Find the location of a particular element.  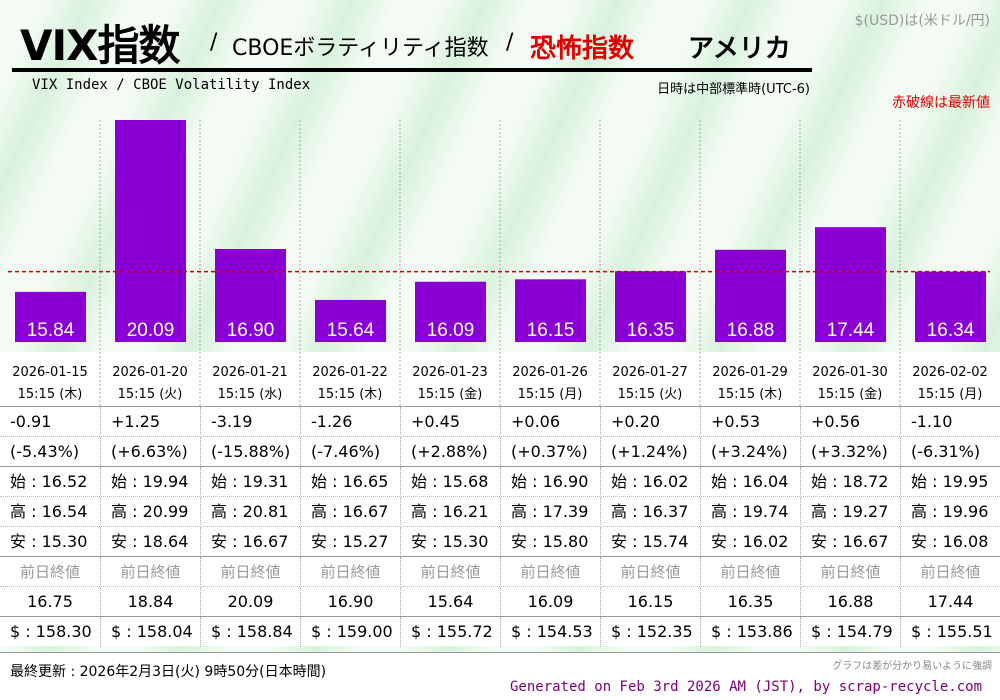

bar-value-label: 16.90 is located at coordinates (251, 330).